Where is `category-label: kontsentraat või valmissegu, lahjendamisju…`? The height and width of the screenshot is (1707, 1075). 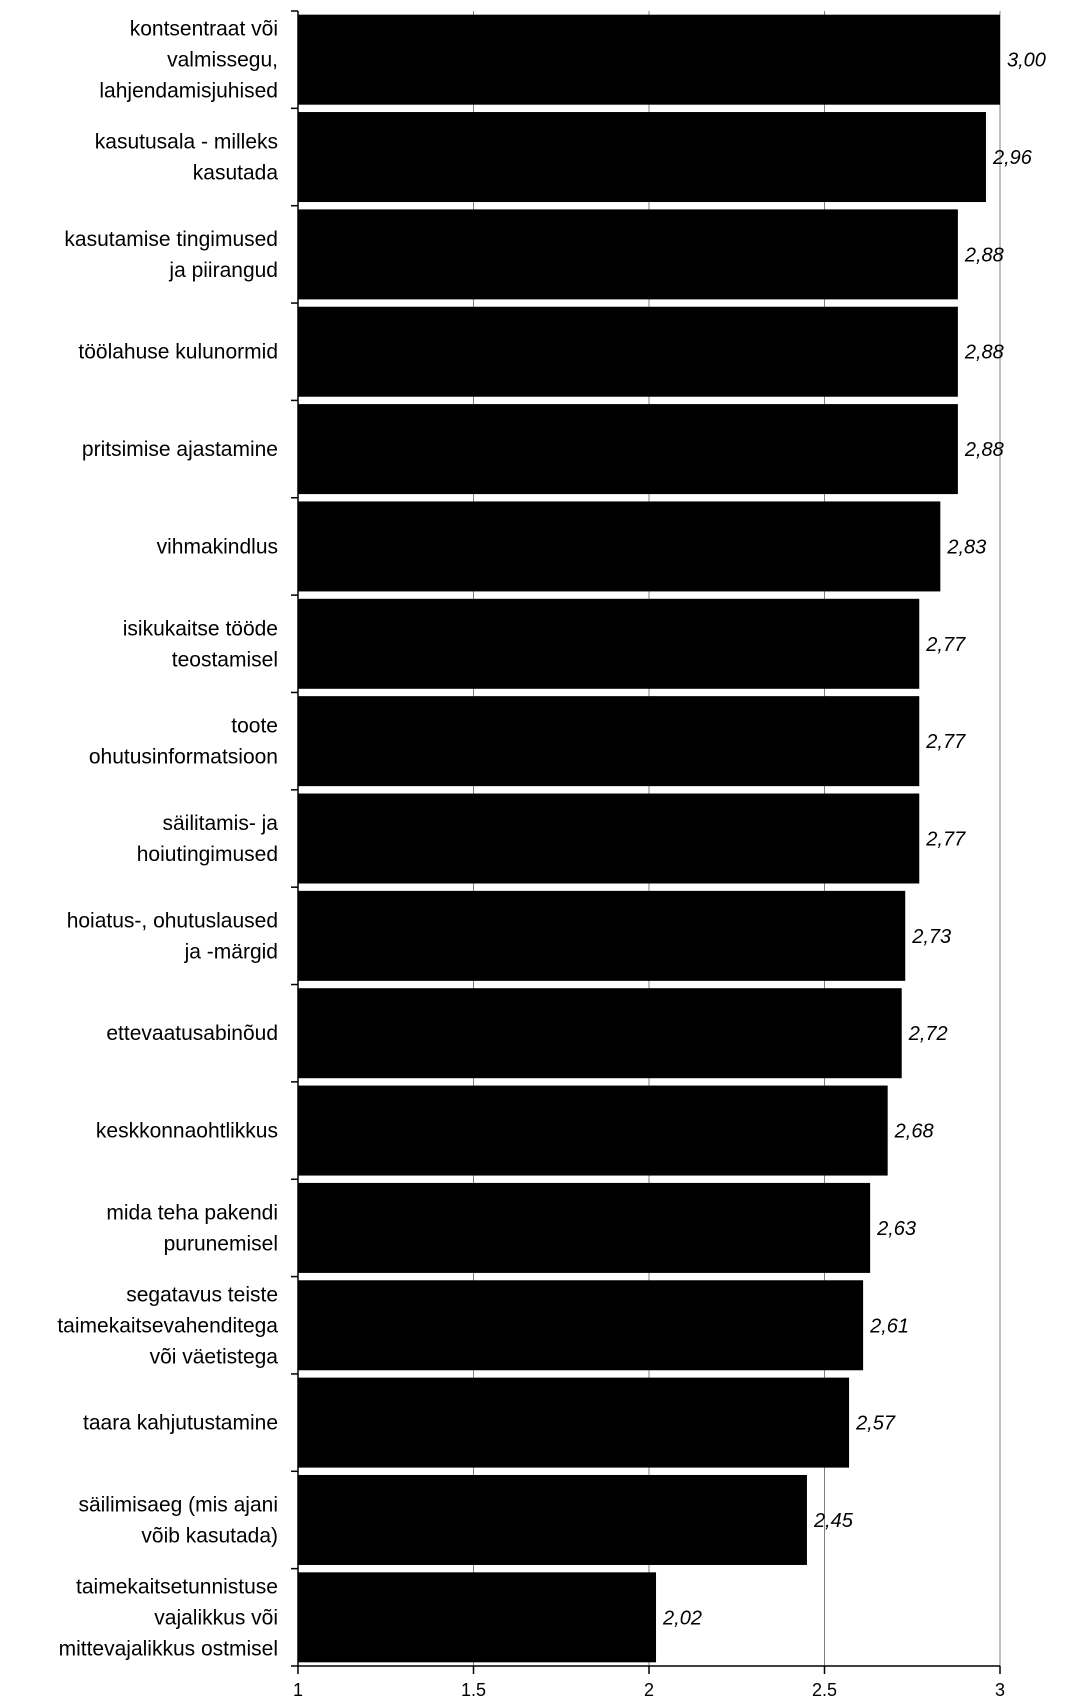 category-label: kontsentraat või valmissegu, lahjendamisju… is located at coordinates (188, 60).